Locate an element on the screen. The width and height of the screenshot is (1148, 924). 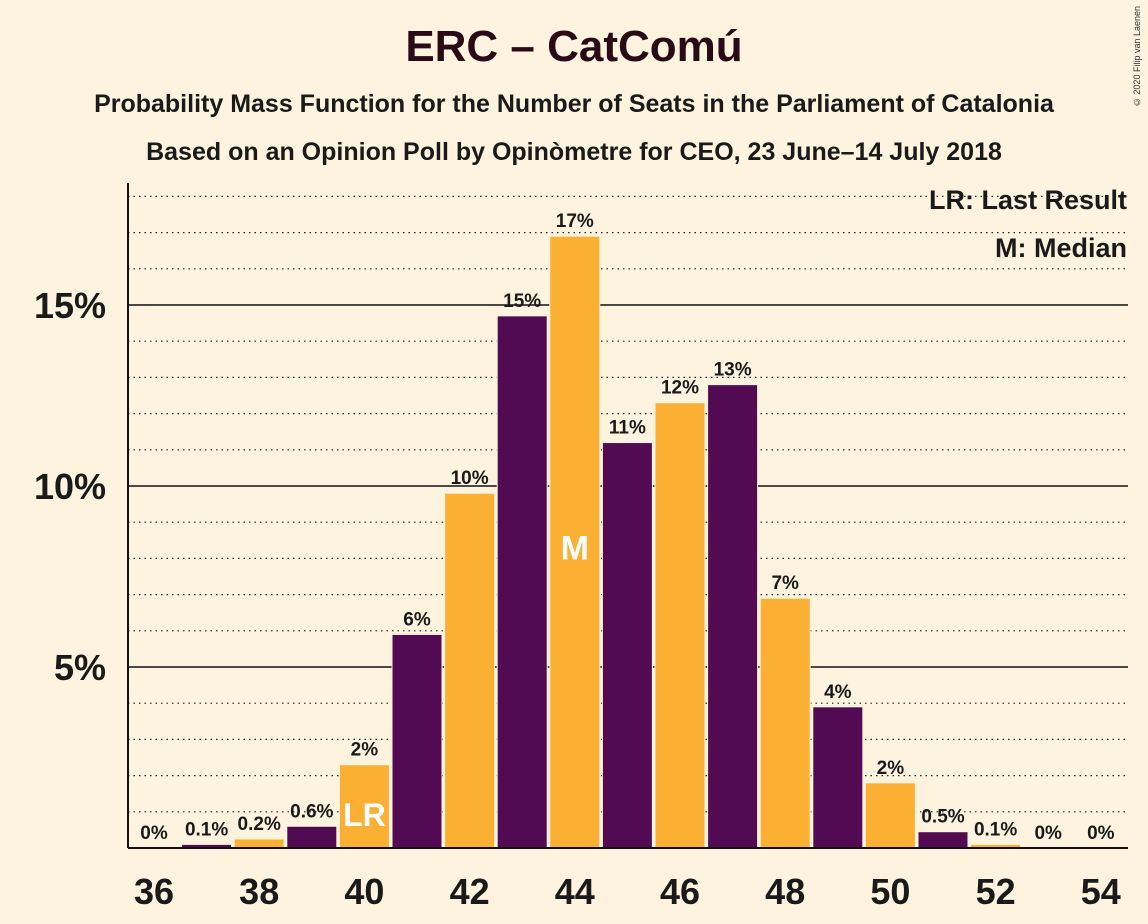
data-label: 15% is located at coordinates (522, 301).